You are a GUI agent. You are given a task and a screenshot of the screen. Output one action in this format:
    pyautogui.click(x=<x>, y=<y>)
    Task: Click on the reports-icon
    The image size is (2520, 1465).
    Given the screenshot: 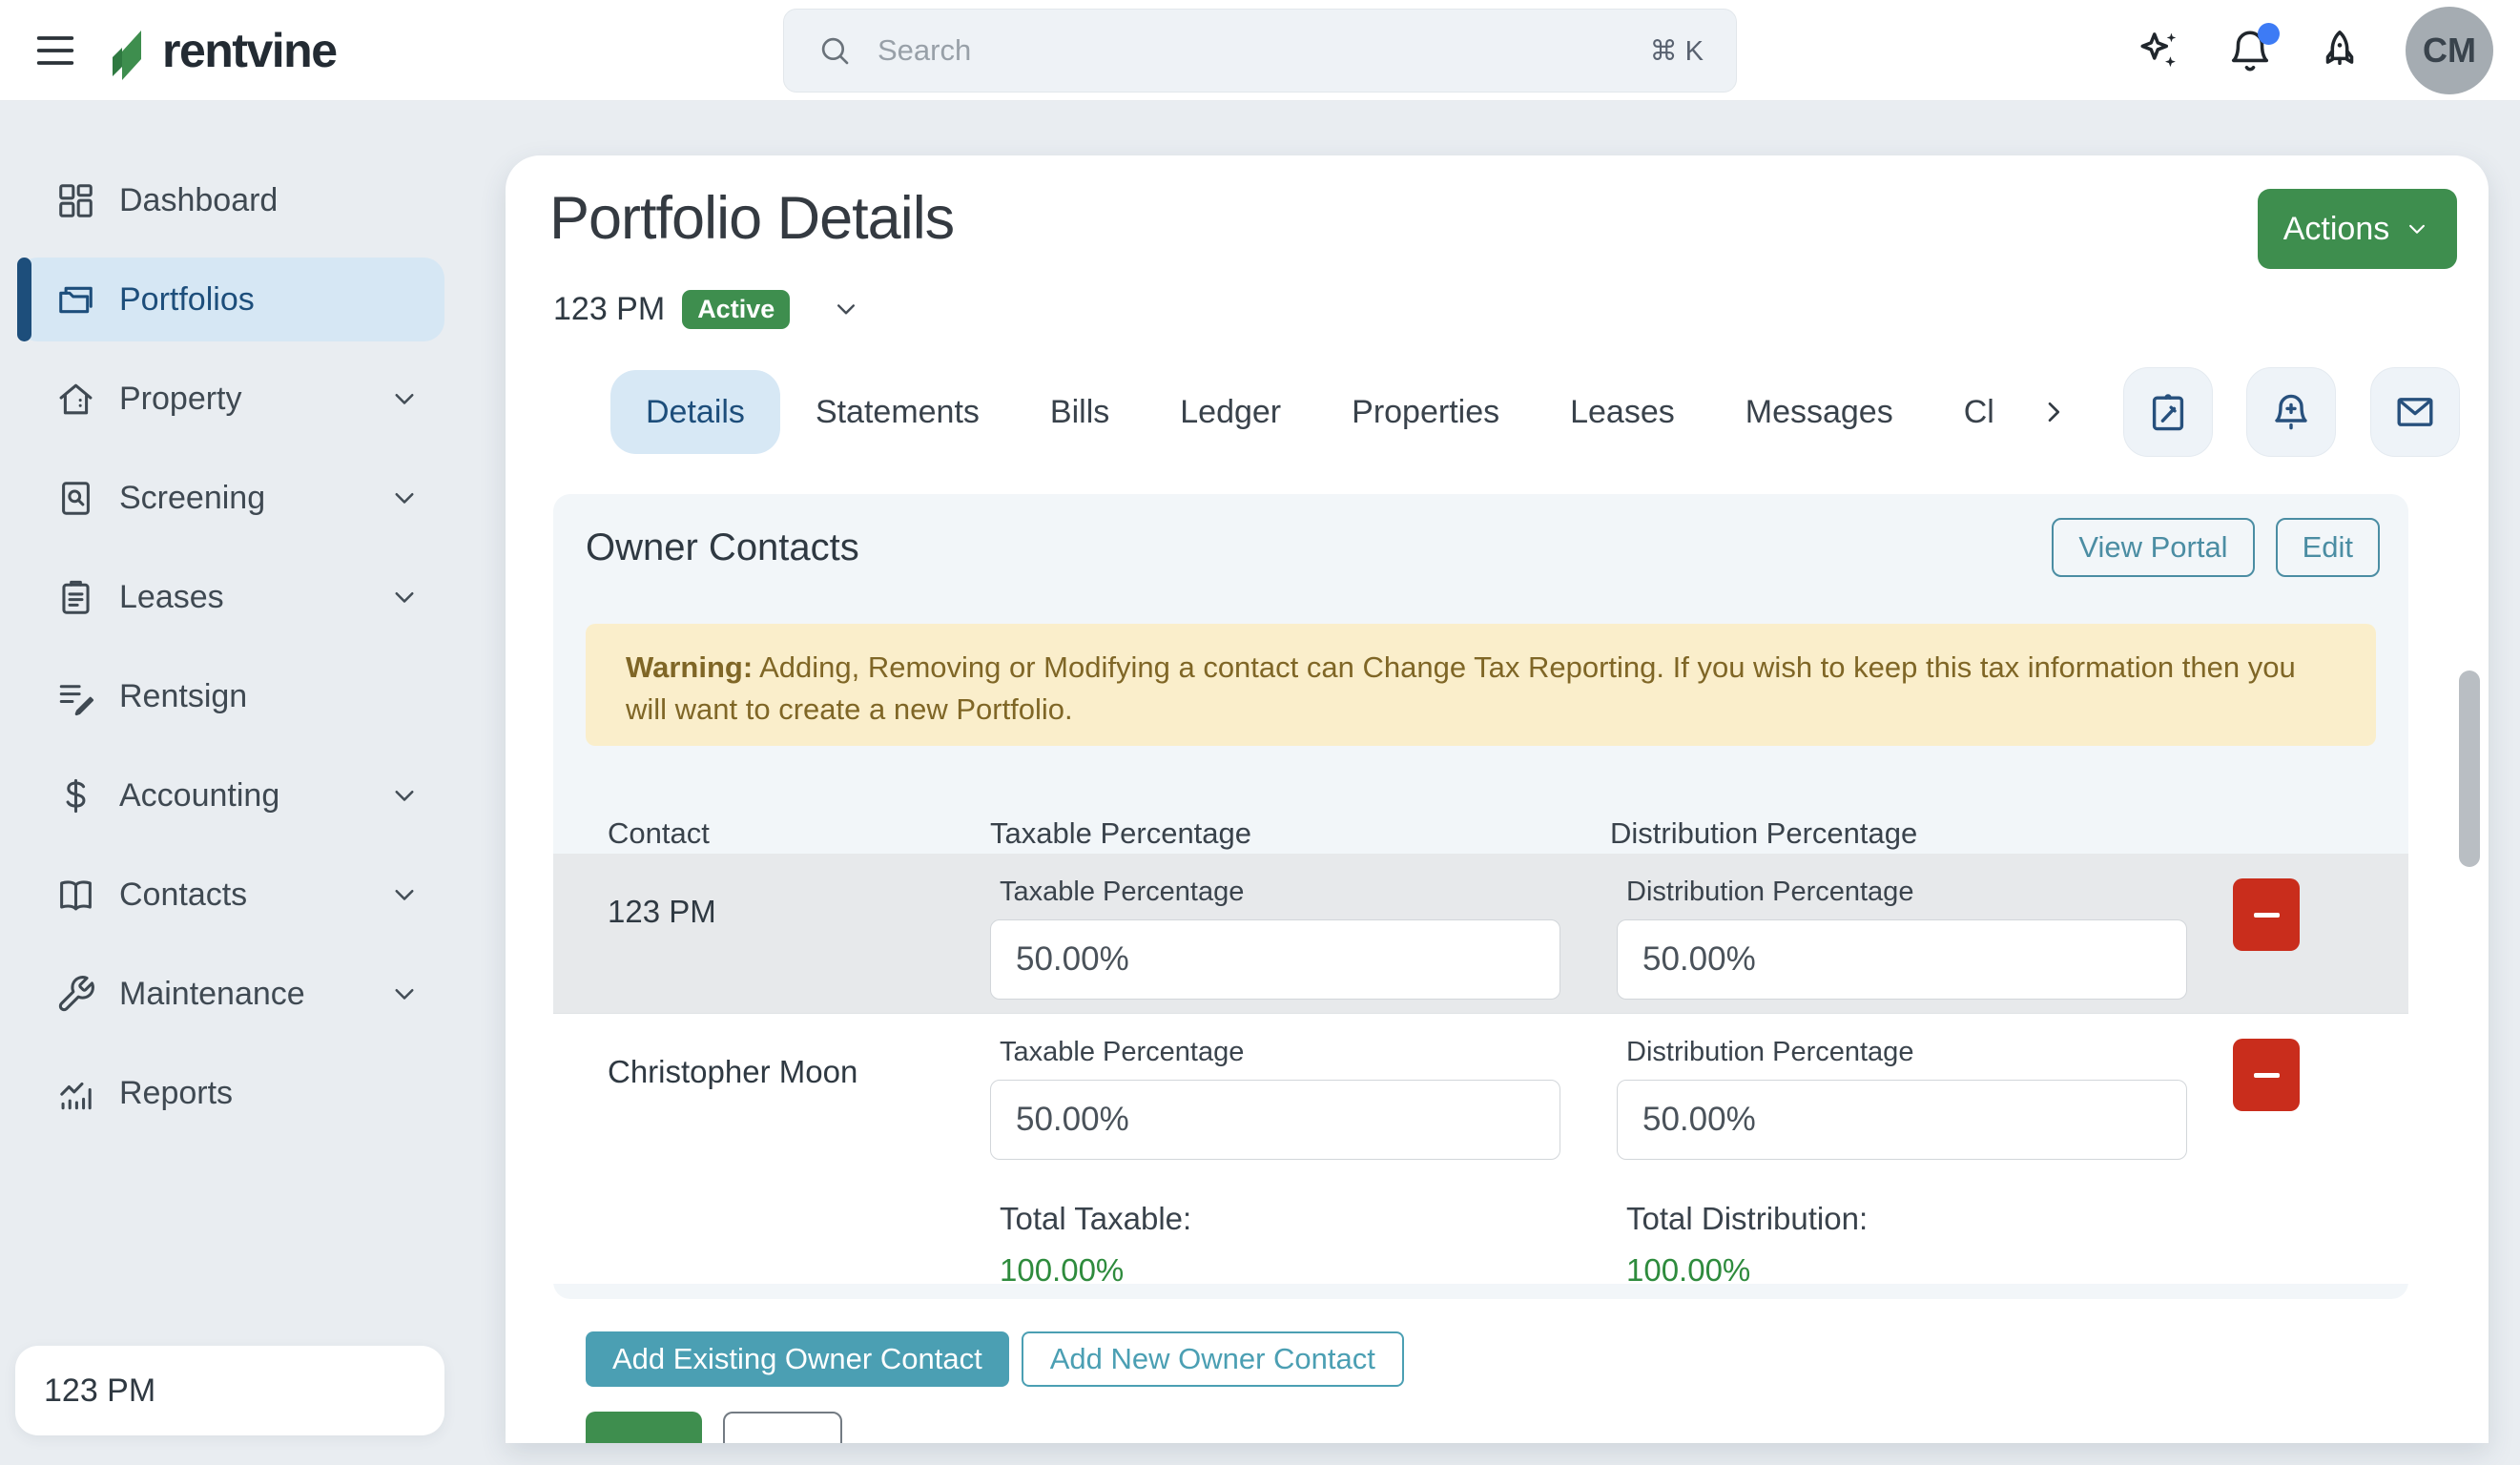 What is the action you would take?
    pyautogui.click(x=75, y=1093)
    